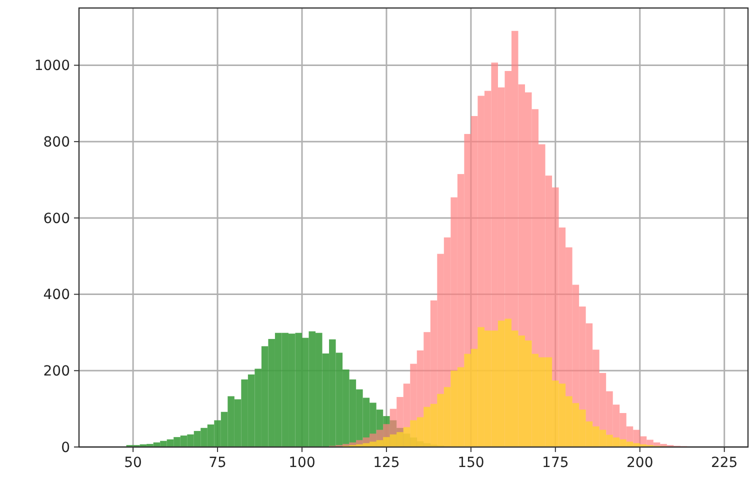 This screenshot has height=481, width=750. Describe the element at coordinates (133, 463) in the screenshot. I see `x-tick-label: 50` at that location.